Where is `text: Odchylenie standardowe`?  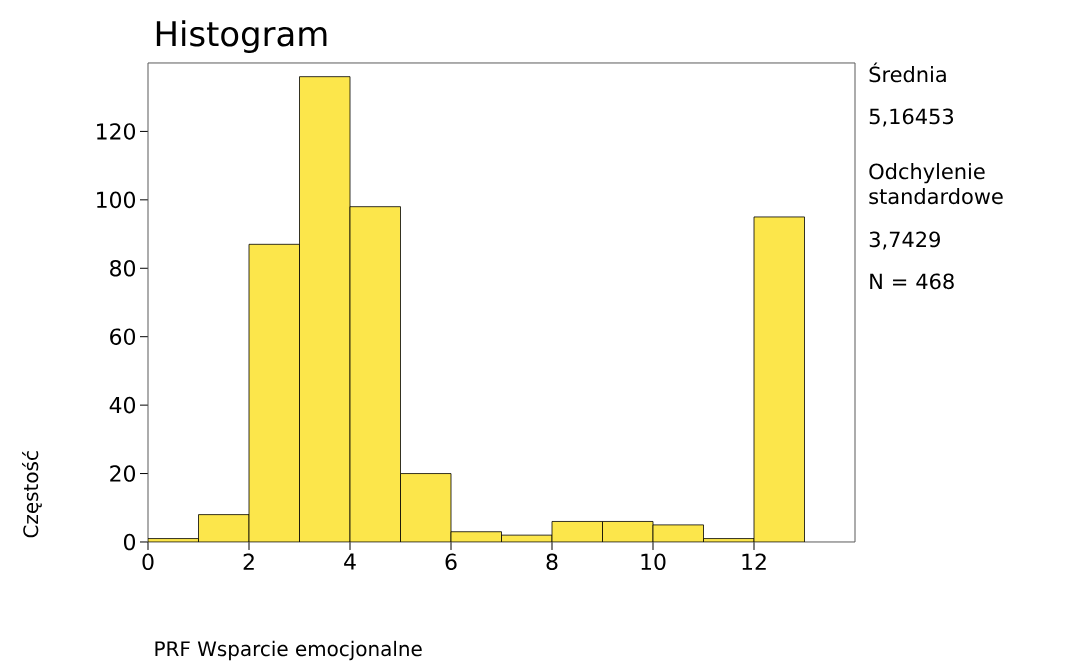 text: Odchylenie standardowe is located at coordinates (936, 184).